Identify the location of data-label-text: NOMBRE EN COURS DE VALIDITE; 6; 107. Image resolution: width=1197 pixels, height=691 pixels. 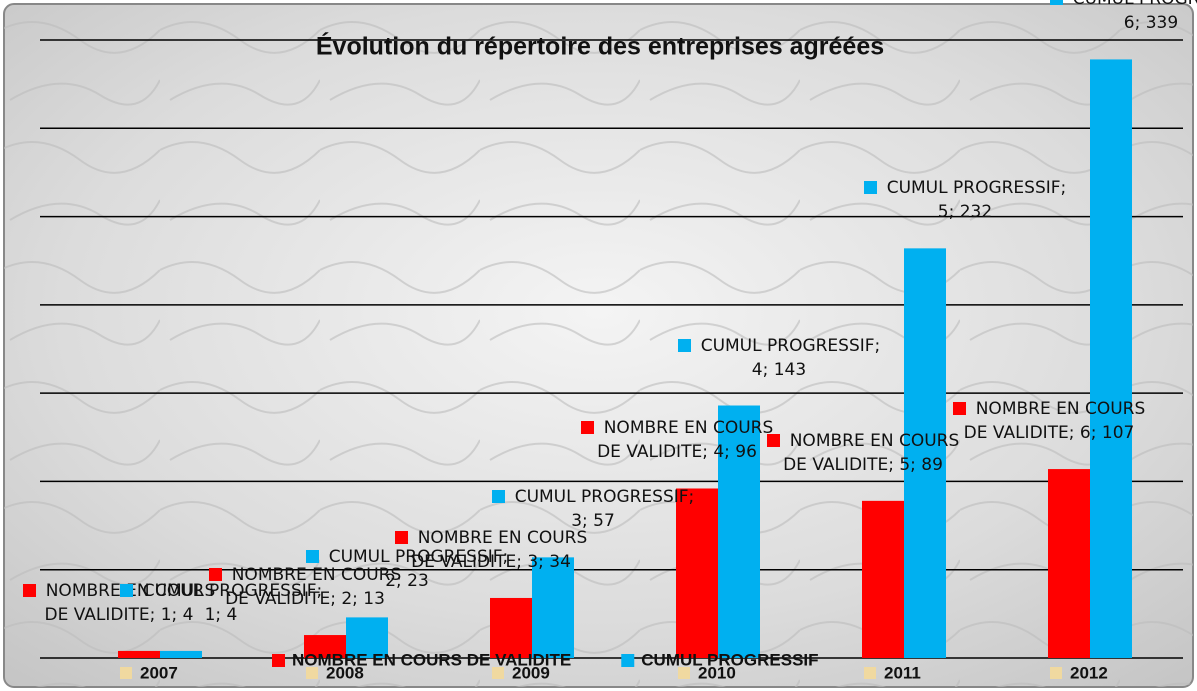
(1049, 421).